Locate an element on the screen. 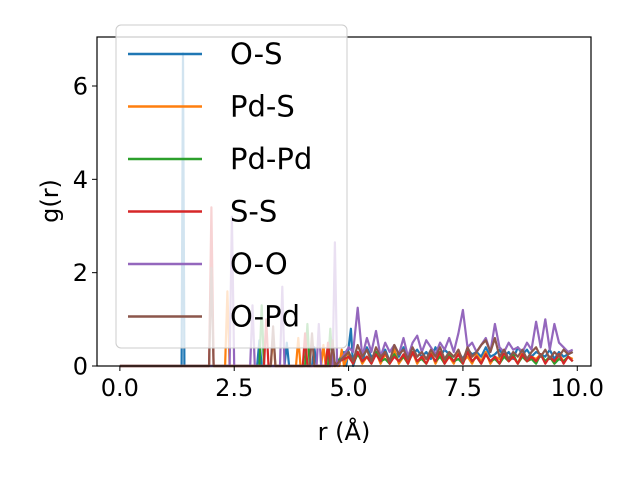 This screenshot has width=640, height=480. legend-label-2: Pd-Pd is located at coordinates (271, 159).